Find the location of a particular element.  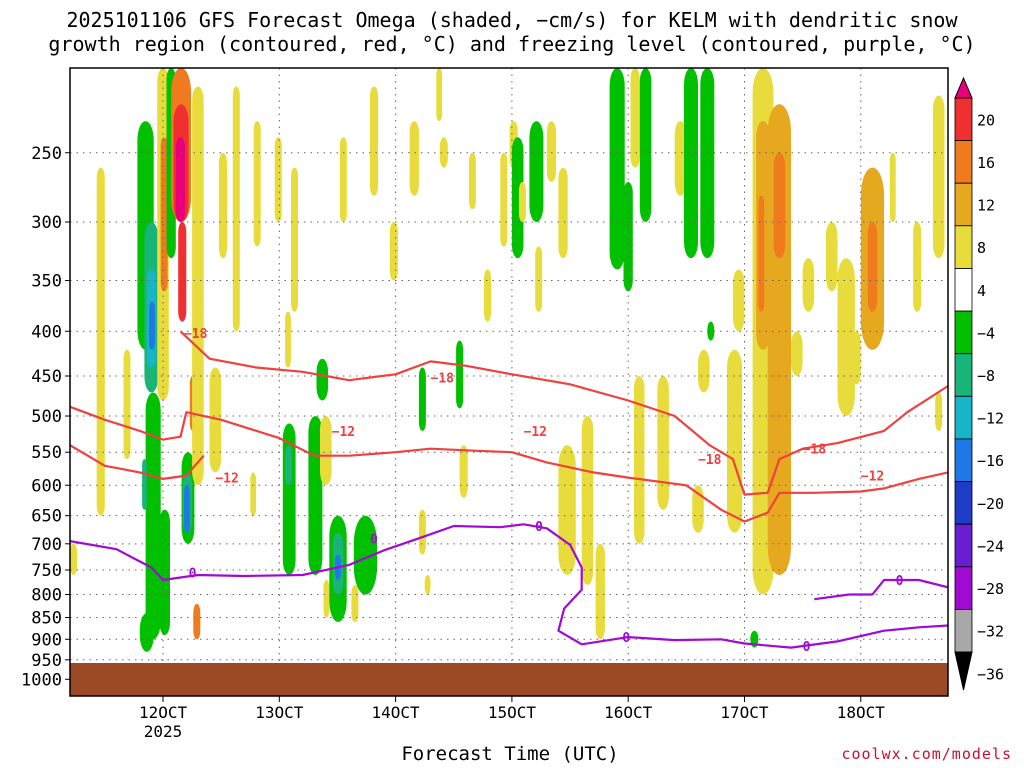

x-tick-label-14OCT: 14OCT is located at coordinates (396, 712).